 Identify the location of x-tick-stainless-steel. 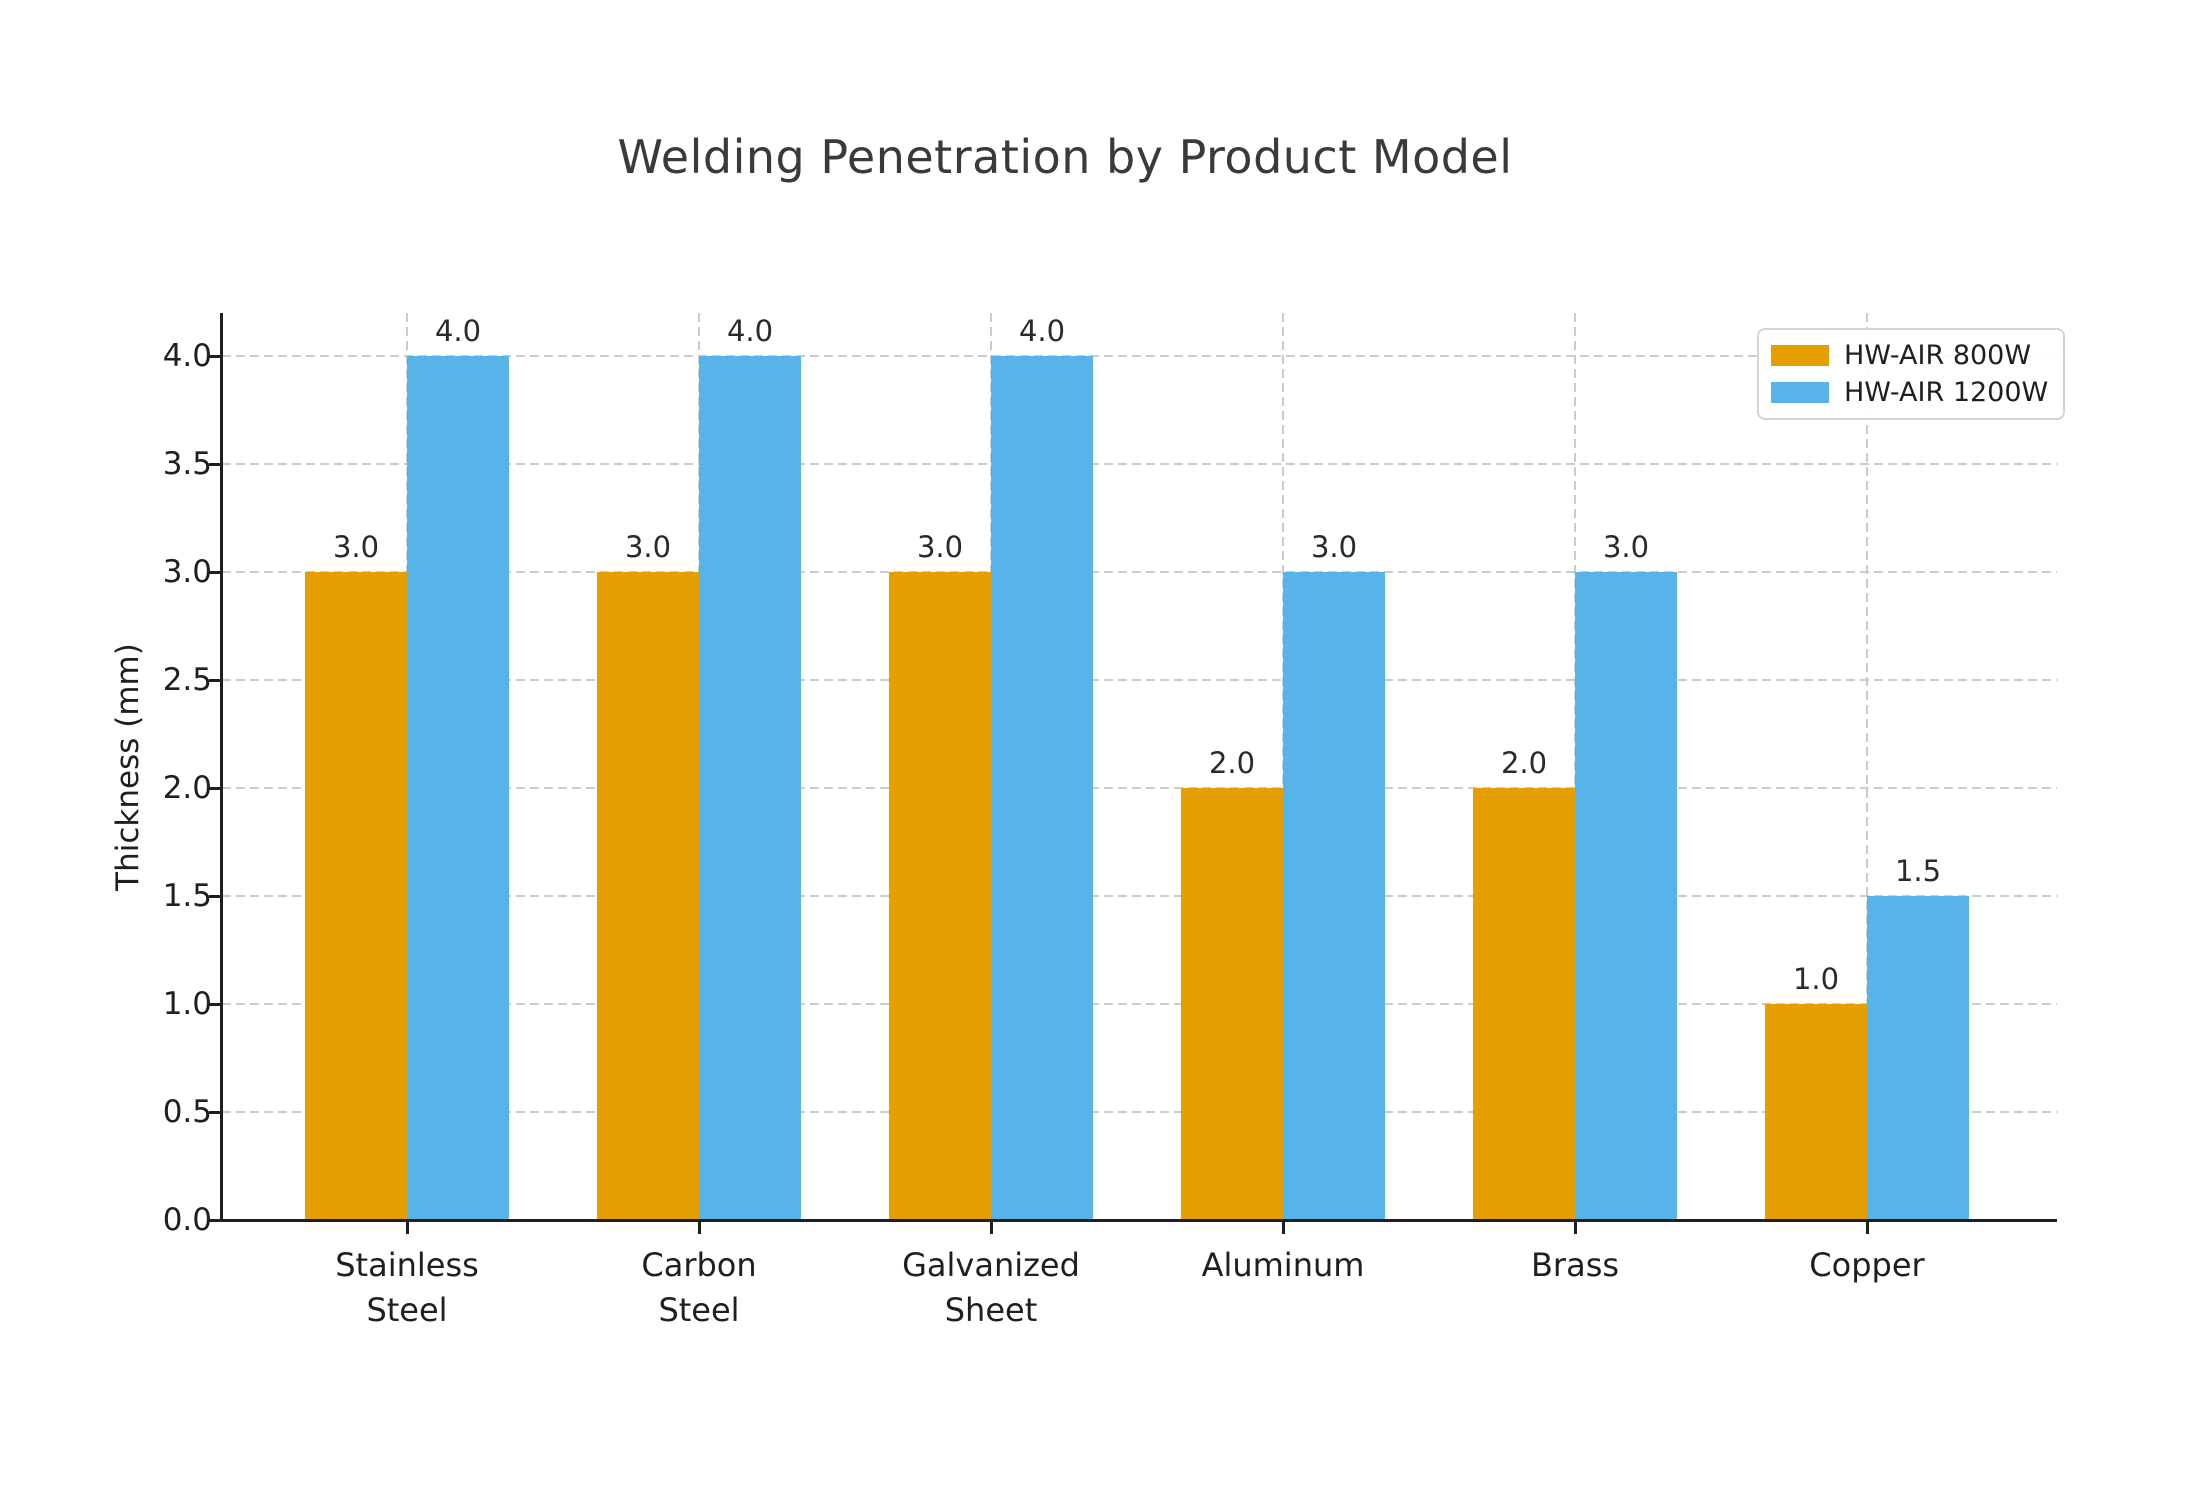
(407, 1228).